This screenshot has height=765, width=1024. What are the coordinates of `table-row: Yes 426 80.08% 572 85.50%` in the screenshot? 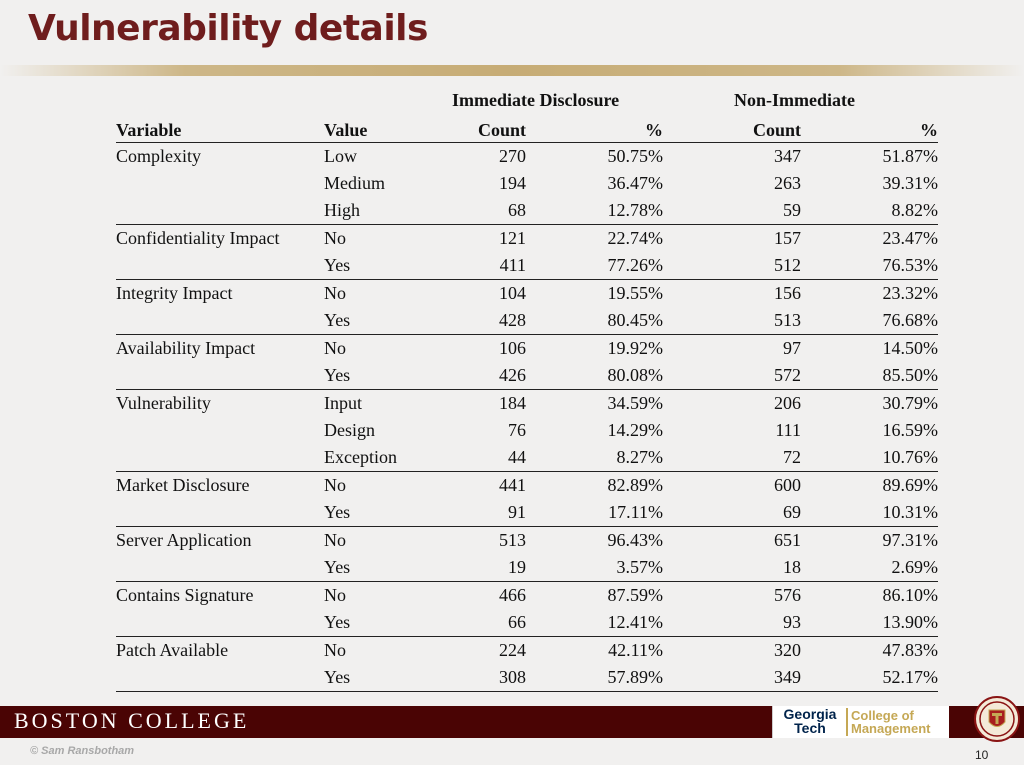 It's located at (527, 376).